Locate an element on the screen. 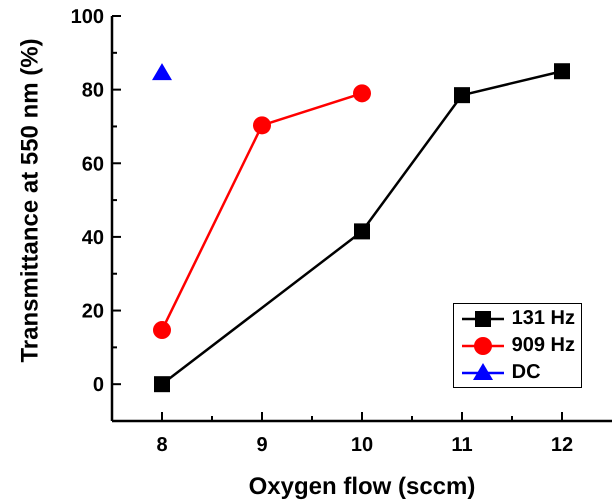  x-tick-label: 8 is located at coordinates (162, 445).